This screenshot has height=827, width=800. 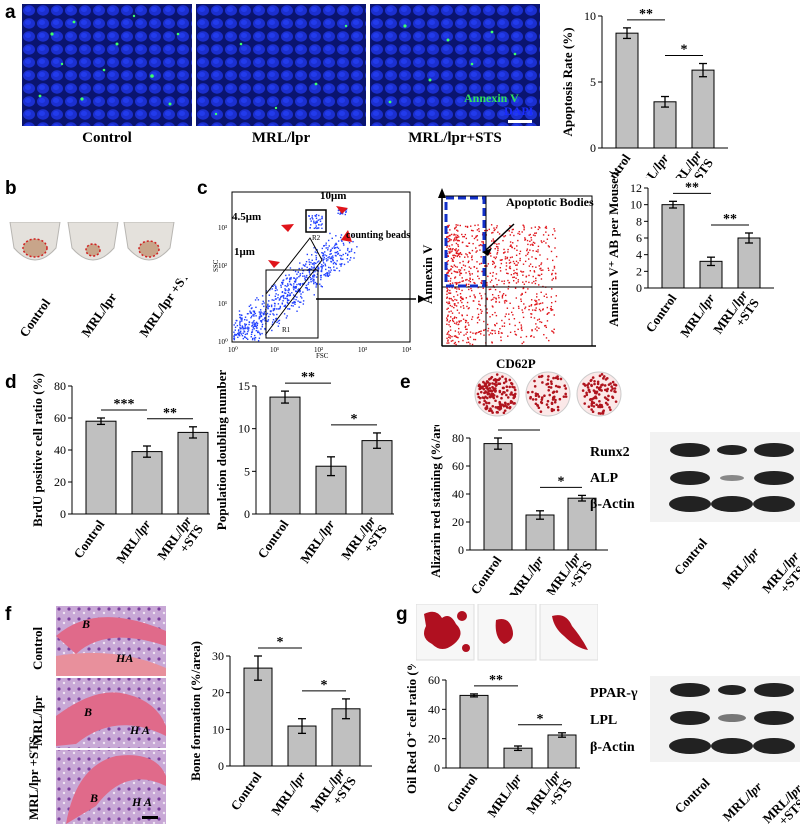 What do you see at coordinates (516, 363) in the screenshot?
I see `cd62p-label: CD62P` at bounding box center [516, 363].